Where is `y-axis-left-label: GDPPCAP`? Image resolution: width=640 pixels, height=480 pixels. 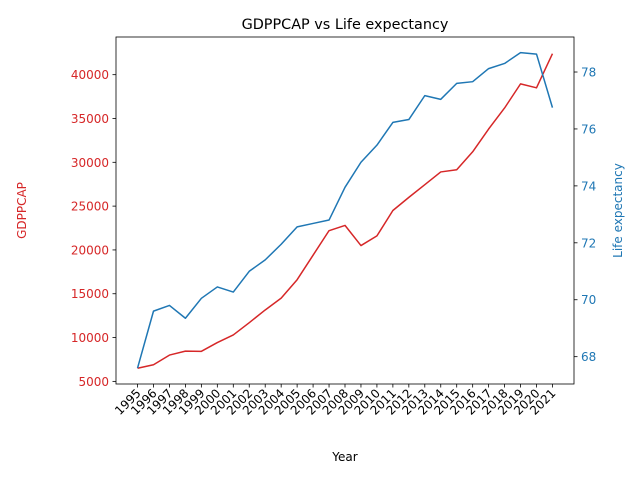 y-axis-left-label: GDPPCAP is located at coordinates (22, 210).